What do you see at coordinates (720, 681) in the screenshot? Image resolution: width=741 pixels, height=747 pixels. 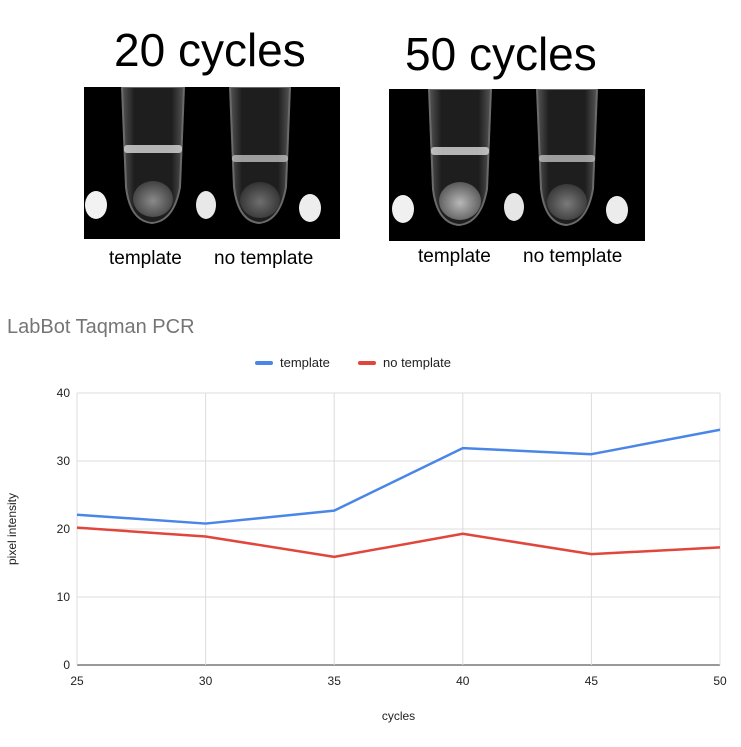 I see `x-tick-label: 50` at bounding box center [720, 681].